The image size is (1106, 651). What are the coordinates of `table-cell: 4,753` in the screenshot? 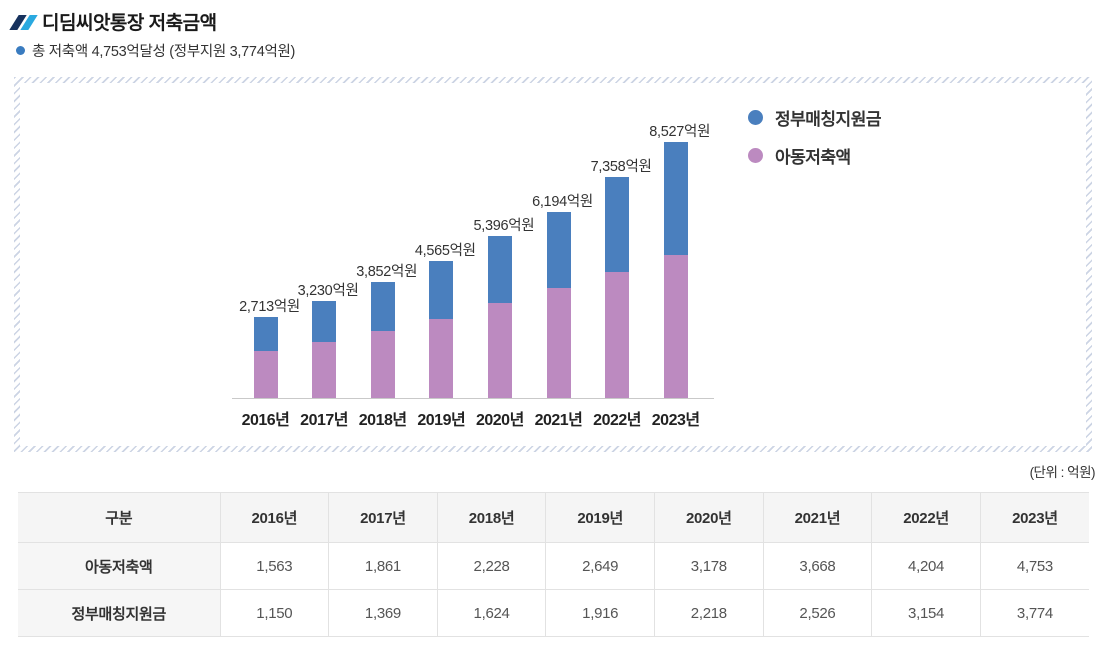 It's located at (1034, 566).